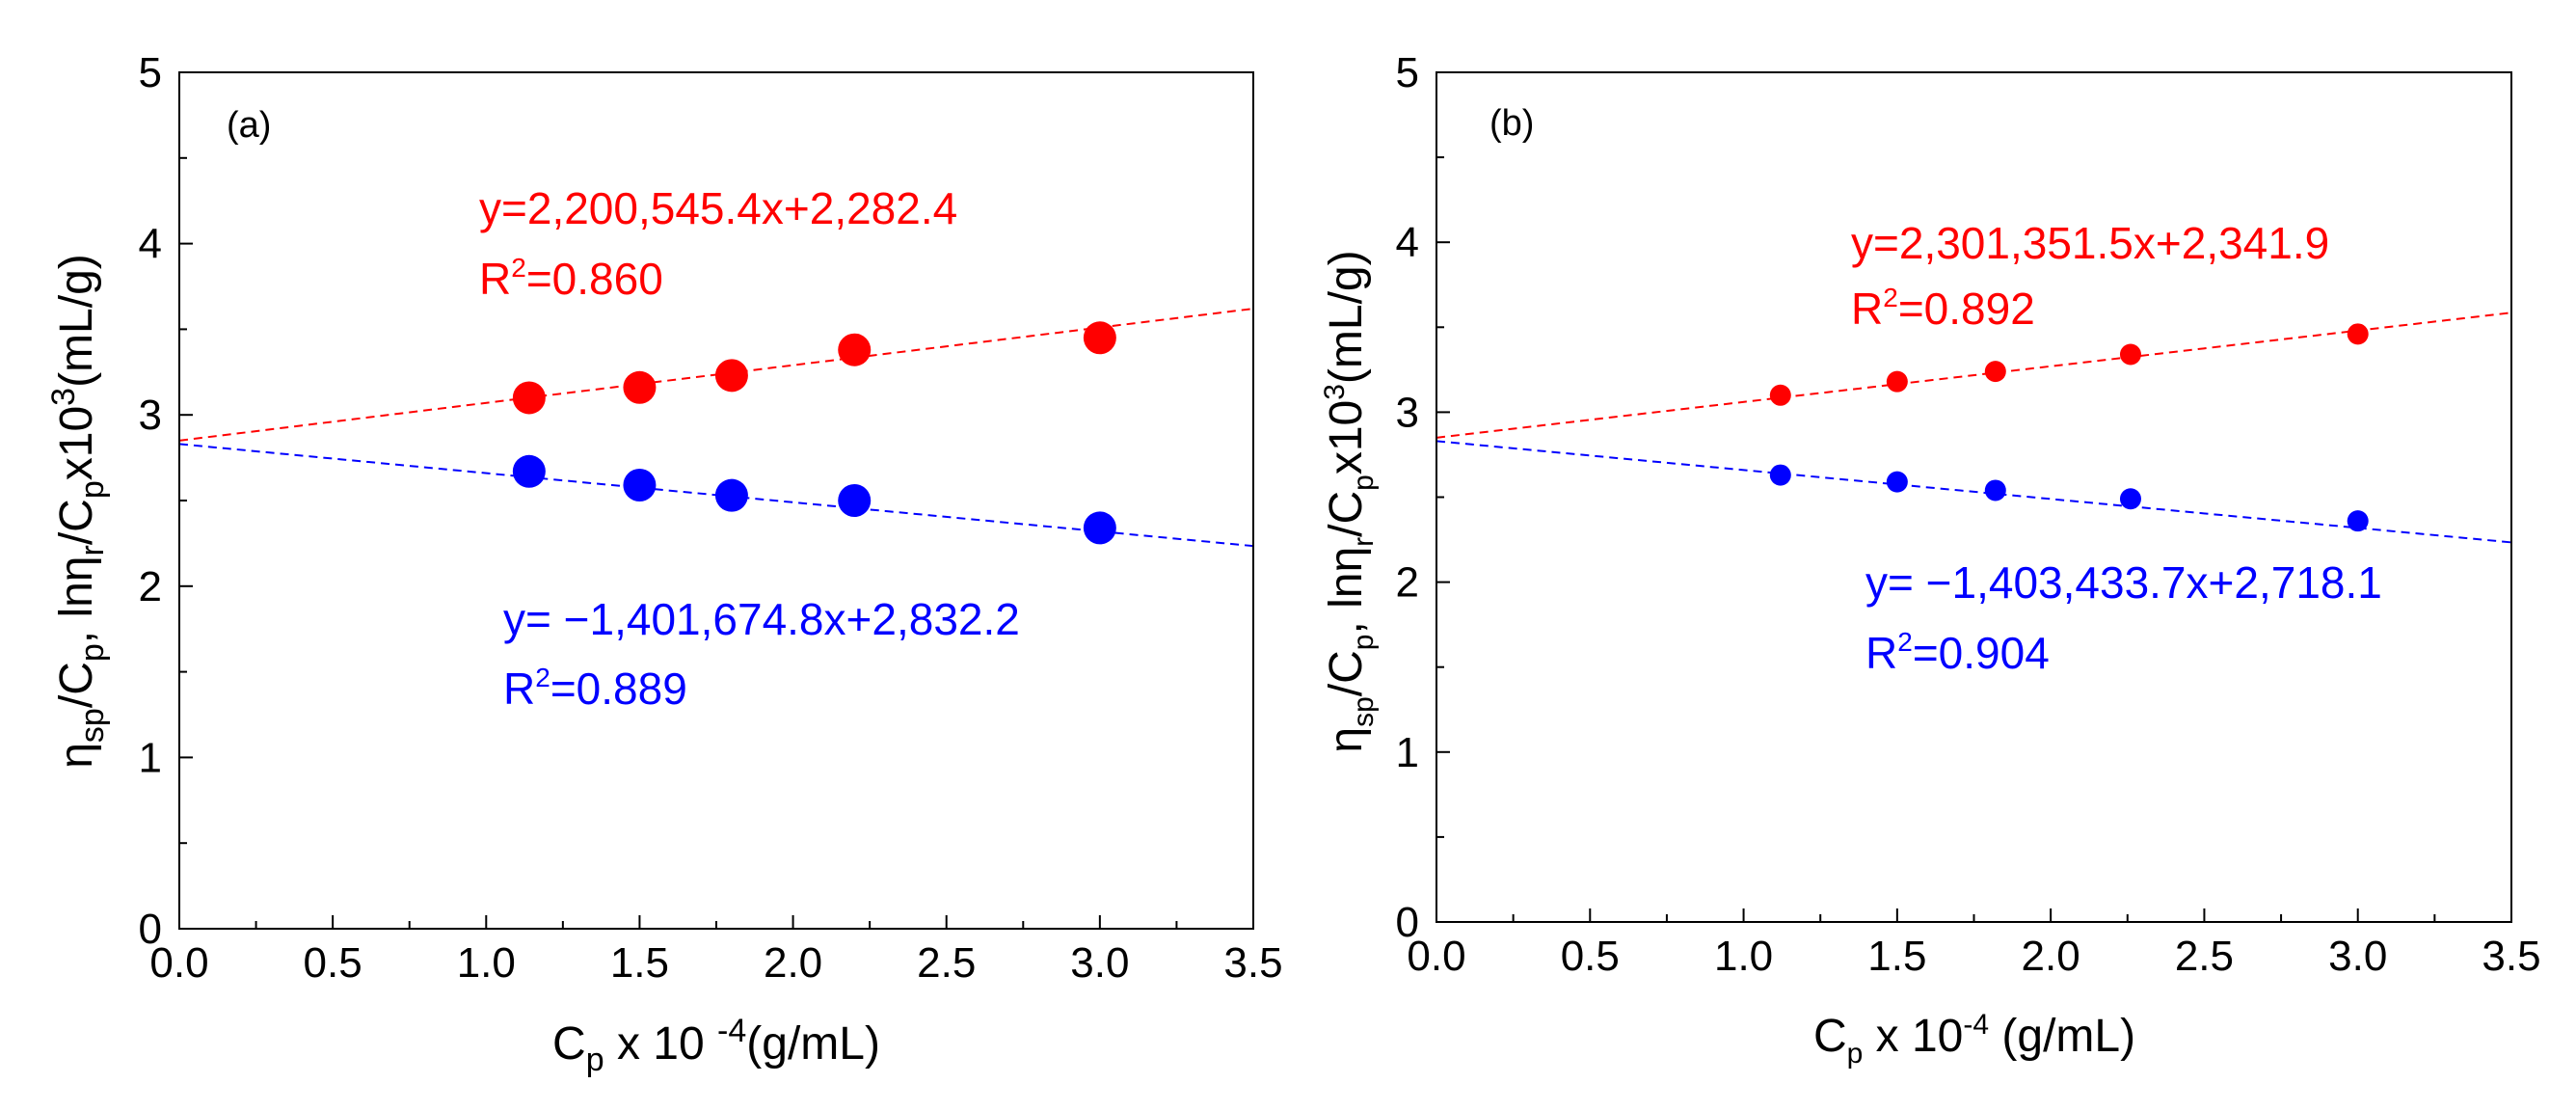  I want to click on fit-equation-blue: y= −1,401,674.8x+2,832.2, so click(761, 619).